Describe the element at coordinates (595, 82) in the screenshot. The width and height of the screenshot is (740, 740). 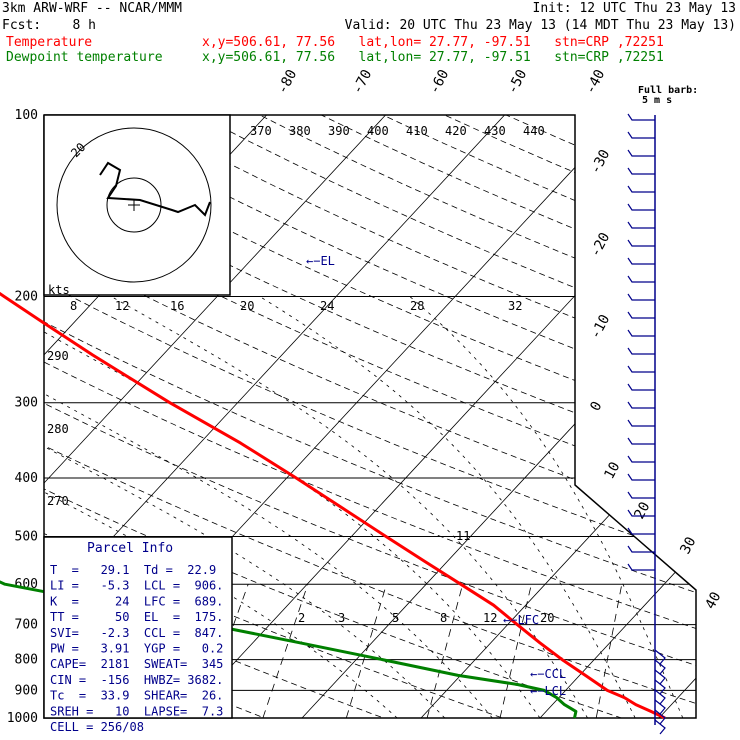
I see `isotherm-tick-label: -40` at that location.